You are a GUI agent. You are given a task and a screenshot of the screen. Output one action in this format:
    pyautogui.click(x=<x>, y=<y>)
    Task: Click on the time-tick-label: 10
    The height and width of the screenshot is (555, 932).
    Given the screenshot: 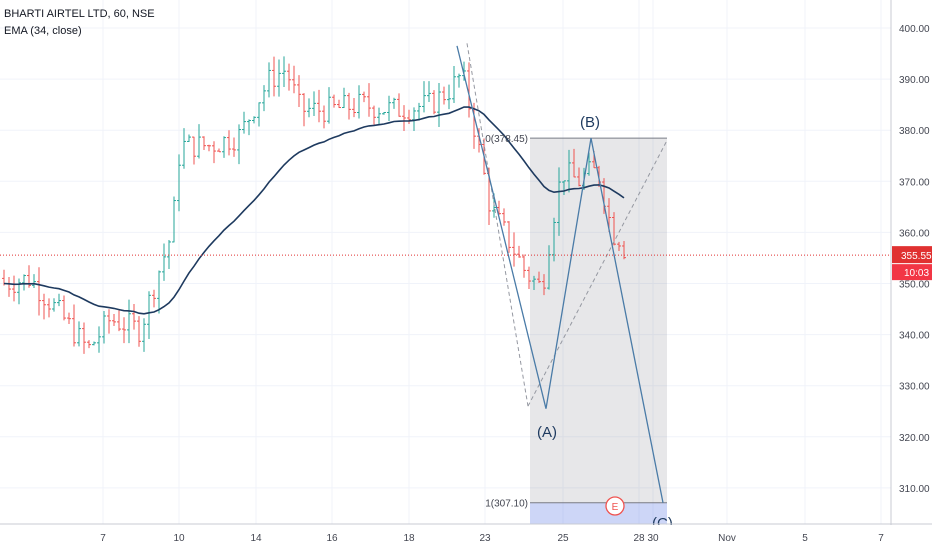 What is the action you would take?
    pyautogui.click(x=179, y=538)
    